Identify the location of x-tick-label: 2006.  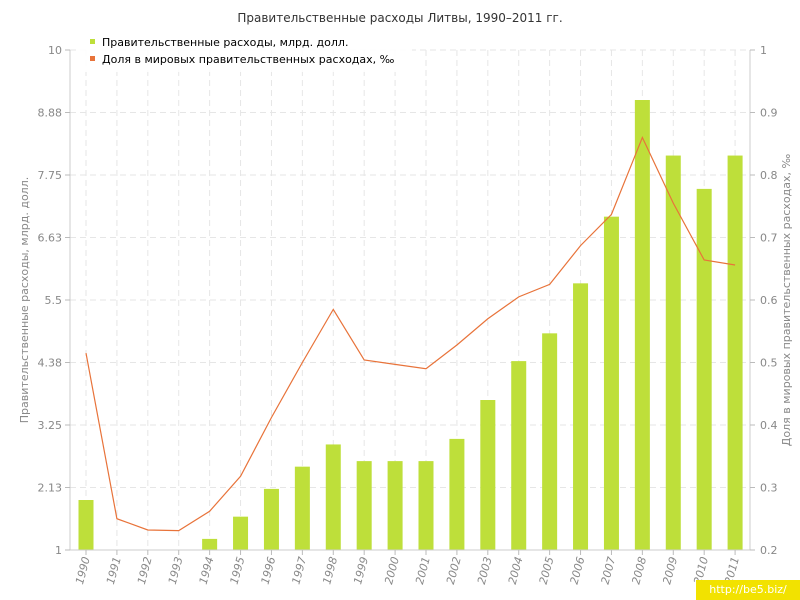
(578, 570).